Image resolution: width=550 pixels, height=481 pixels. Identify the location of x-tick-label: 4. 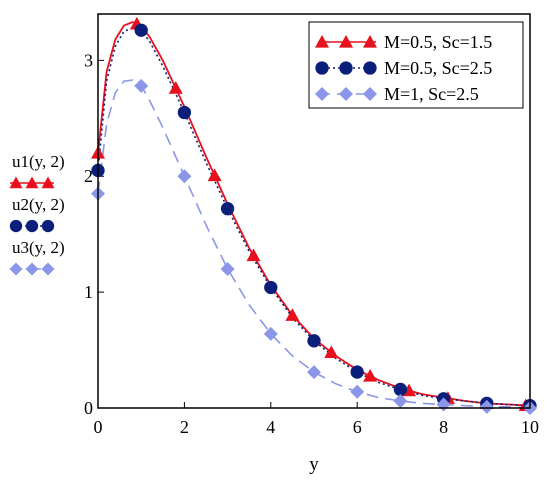
(270, 427).